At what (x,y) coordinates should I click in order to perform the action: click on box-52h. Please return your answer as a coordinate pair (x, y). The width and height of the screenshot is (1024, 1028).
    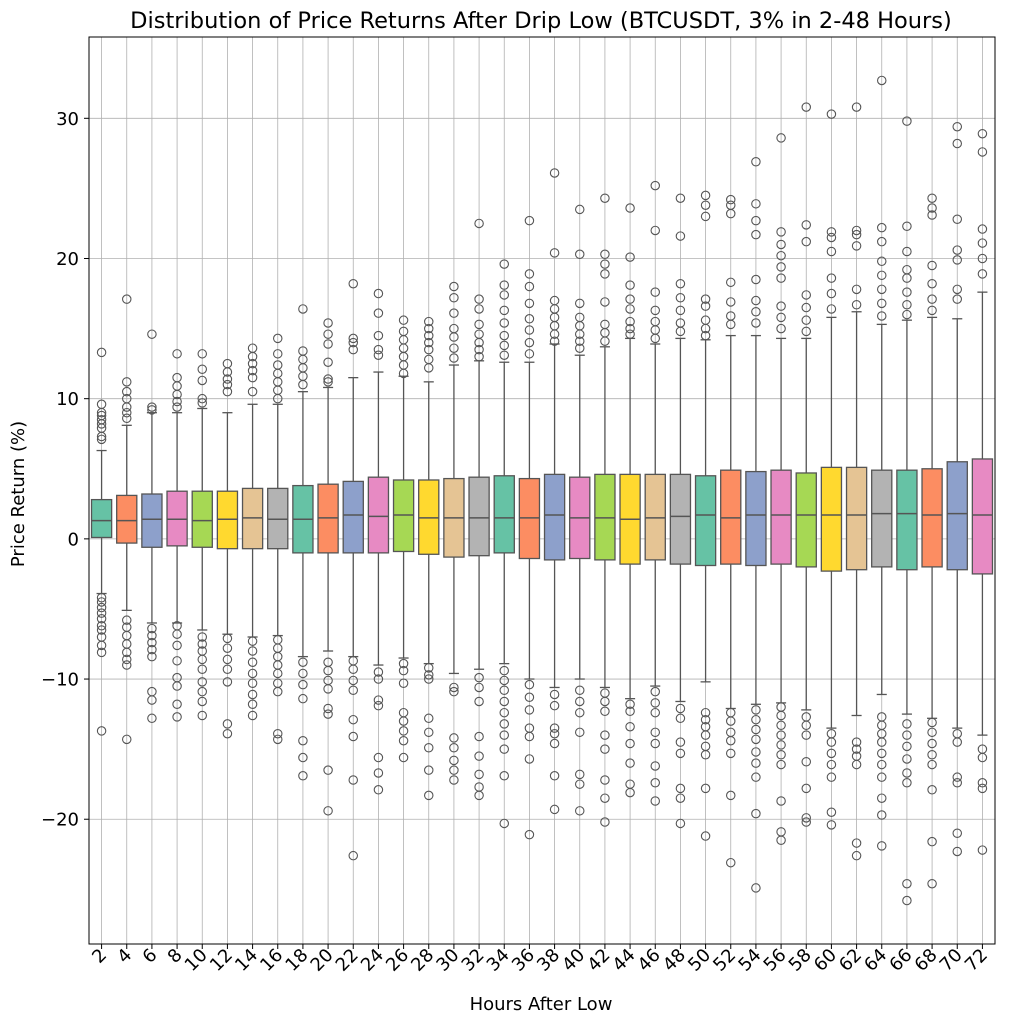
    Looking at the image, I should click on (731, 531).